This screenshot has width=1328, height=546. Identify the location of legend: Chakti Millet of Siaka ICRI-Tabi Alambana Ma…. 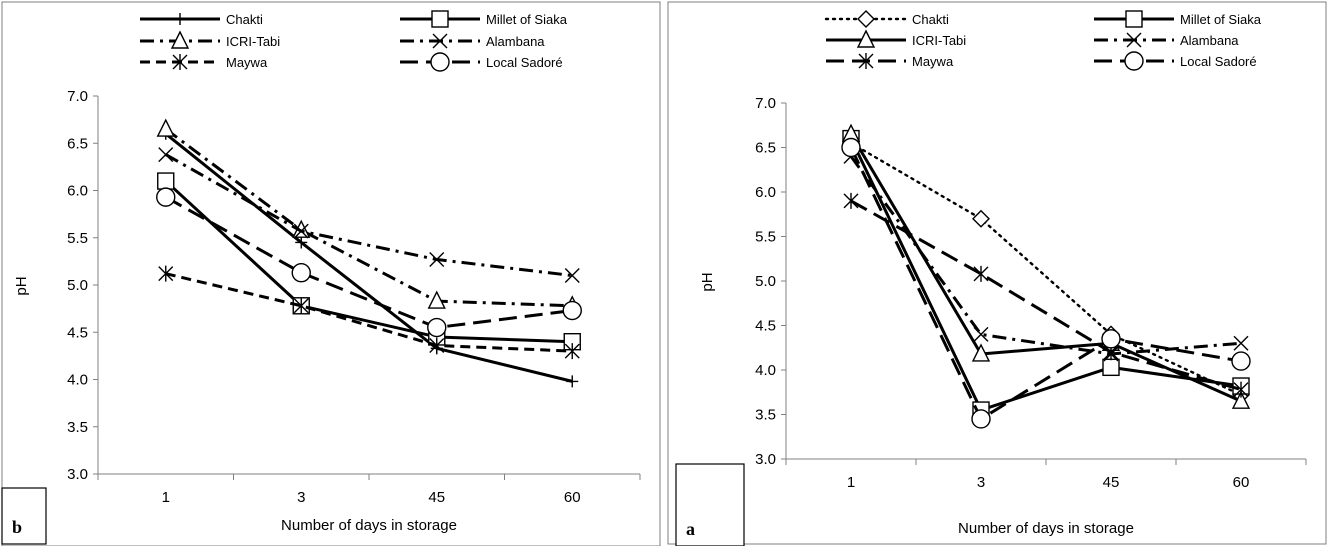
(354, 41).